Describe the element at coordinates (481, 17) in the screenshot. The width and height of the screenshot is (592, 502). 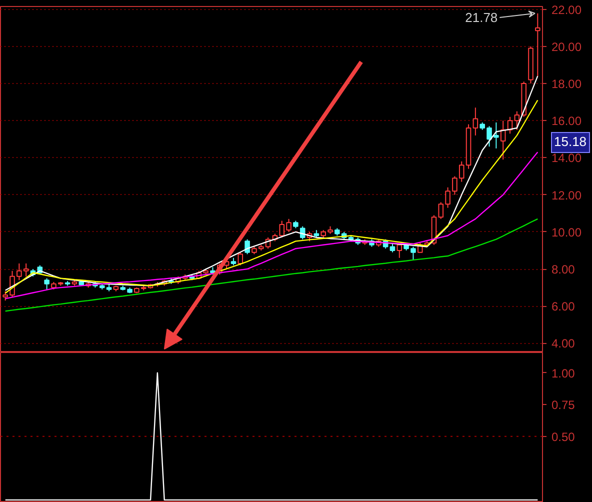
I see `annotation: 21.78` at that location.